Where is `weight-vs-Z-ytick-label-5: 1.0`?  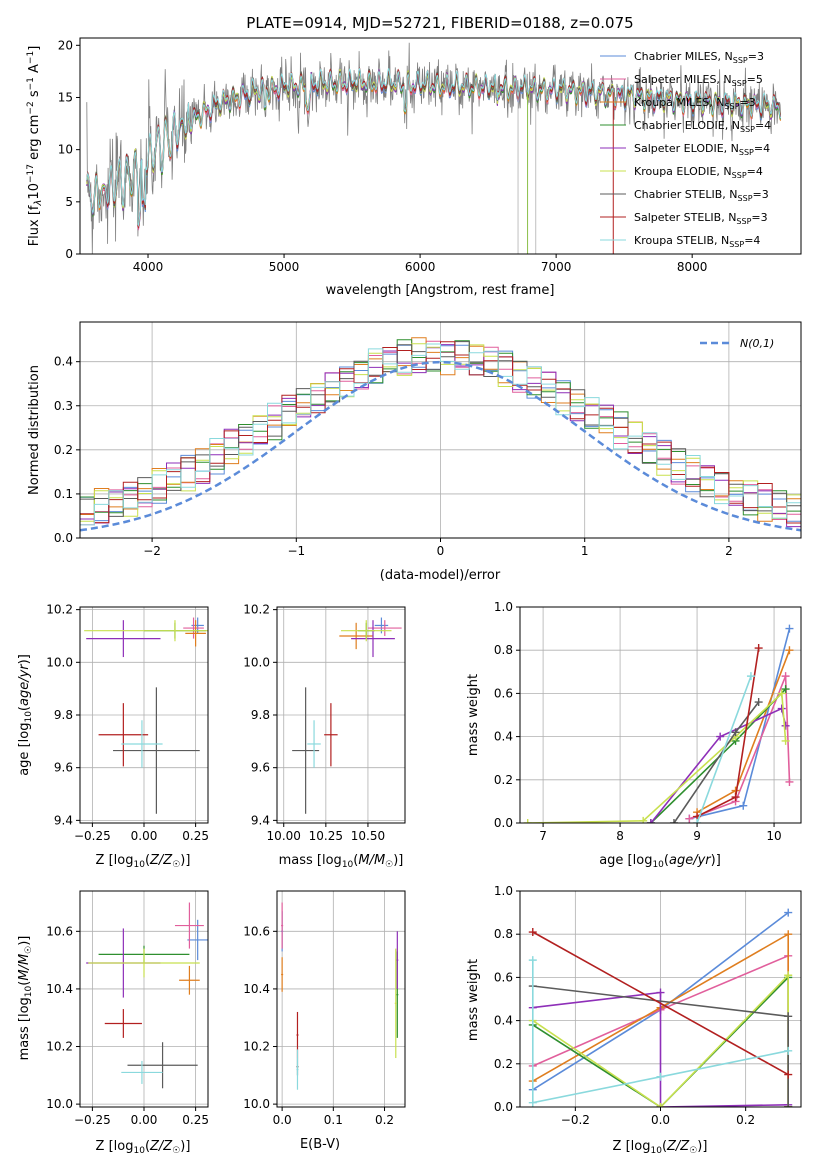 weight-vs-Z-ytick-label-5: 1.0 is located at coordinates (503, 891).